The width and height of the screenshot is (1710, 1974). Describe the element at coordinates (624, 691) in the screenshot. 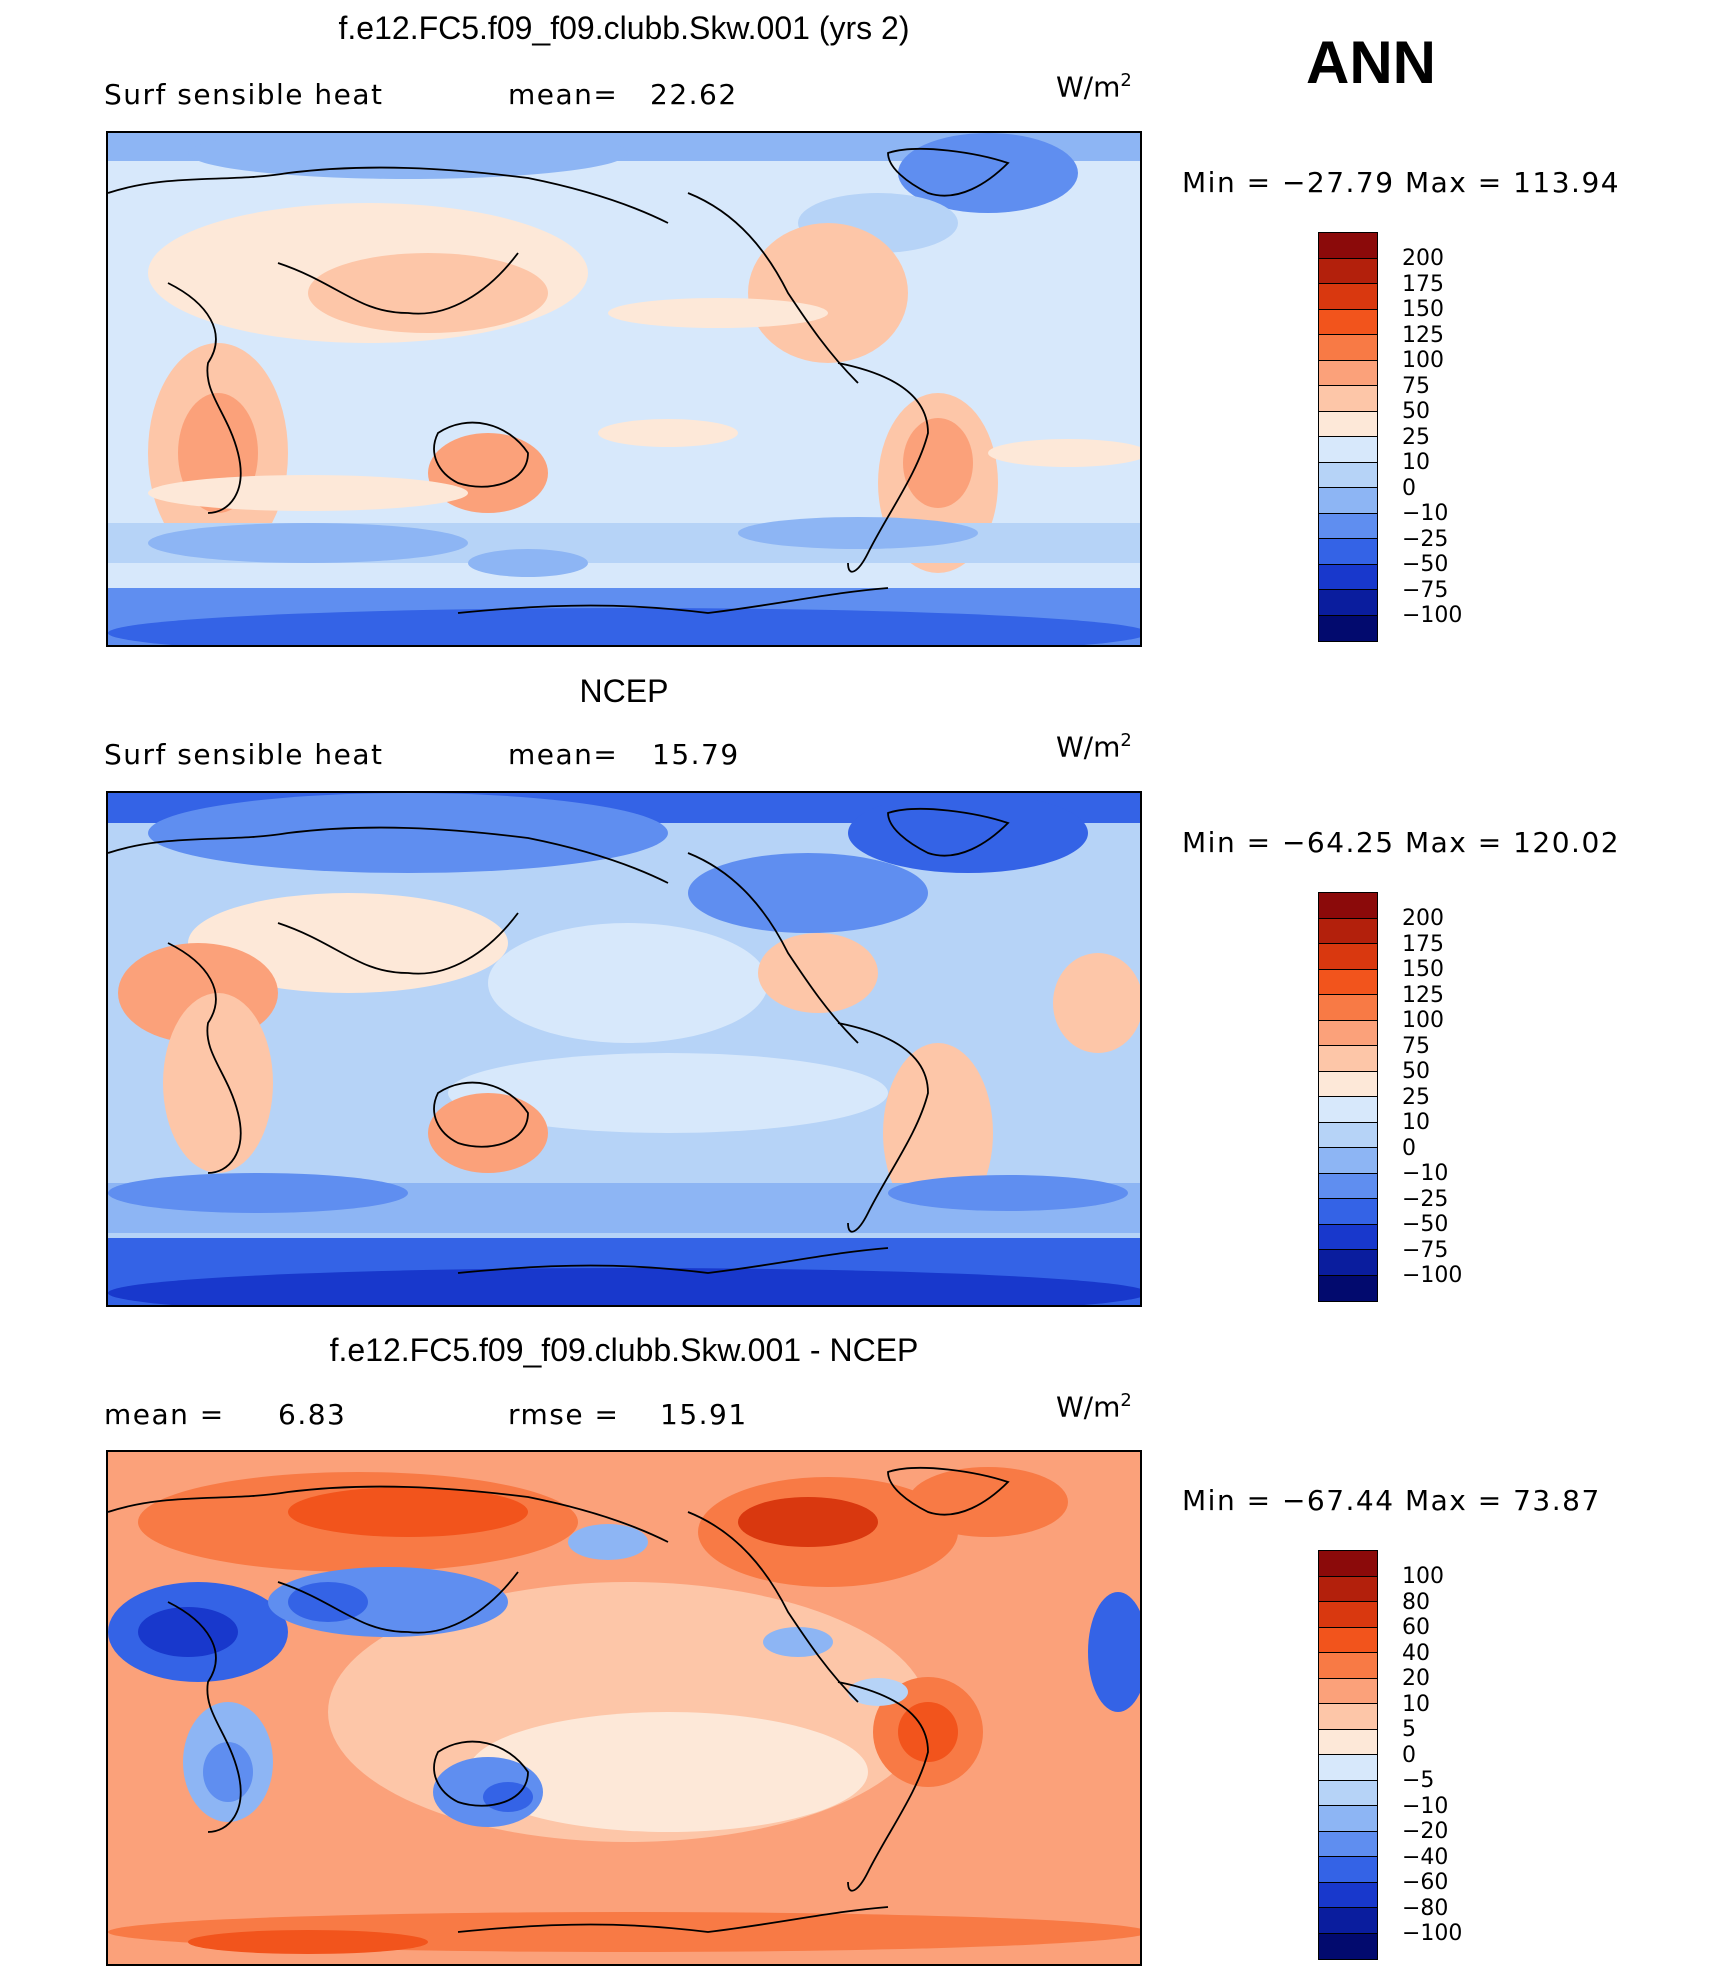

I see `panel-2-title: NCEP` at that location.